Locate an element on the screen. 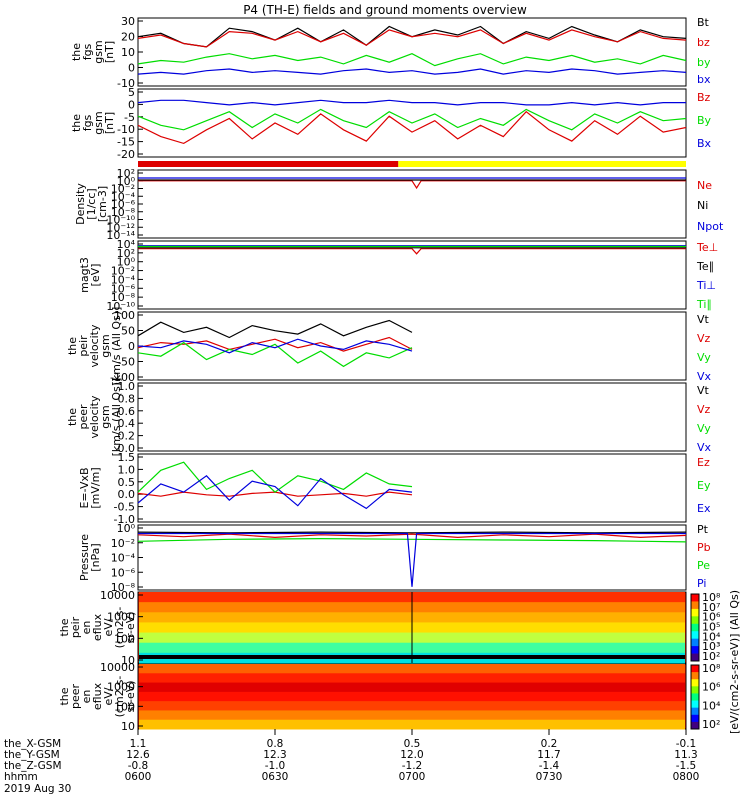  y-tick-label: 100 is located at coordinates (124, 638).